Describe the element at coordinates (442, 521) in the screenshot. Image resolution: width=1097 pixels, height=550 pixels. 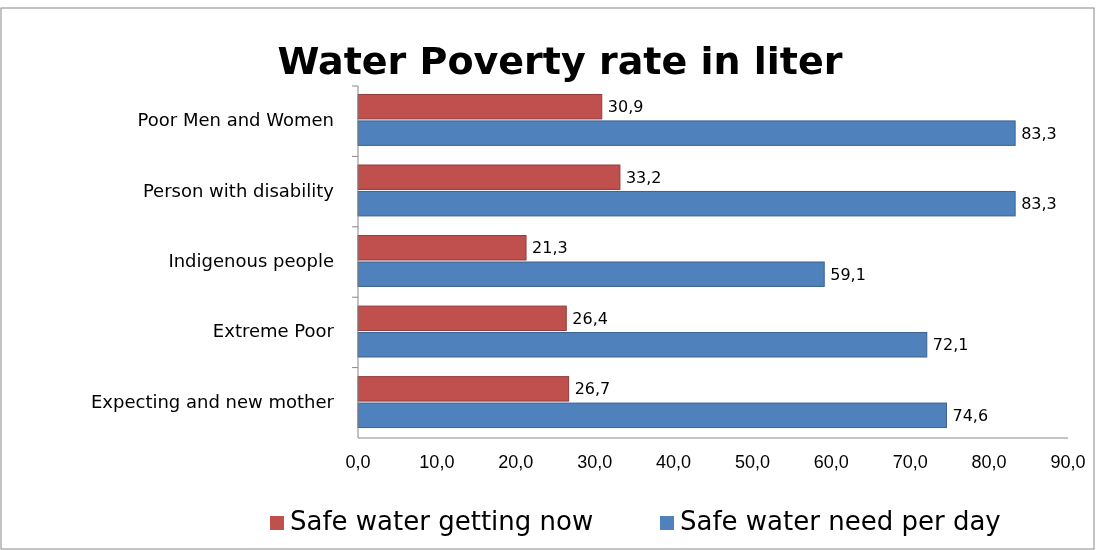
I see `legend-label: Safe water getting now` at that location.